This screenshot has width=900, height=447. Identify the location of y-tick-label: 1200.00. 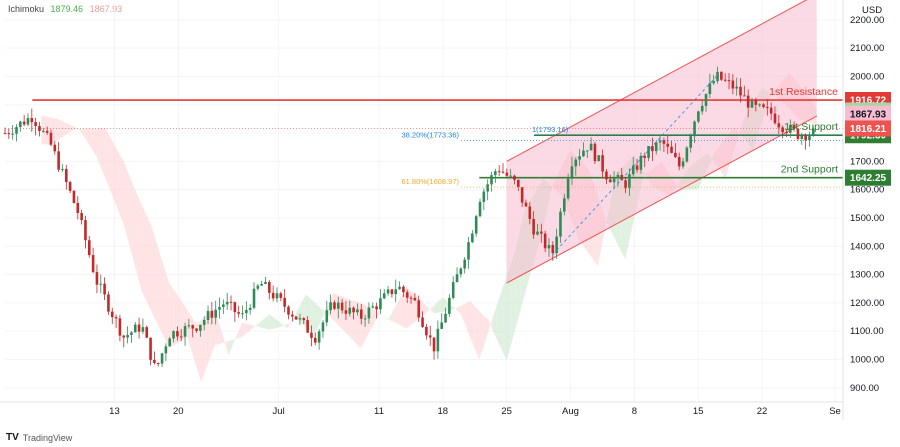
(867, 303).